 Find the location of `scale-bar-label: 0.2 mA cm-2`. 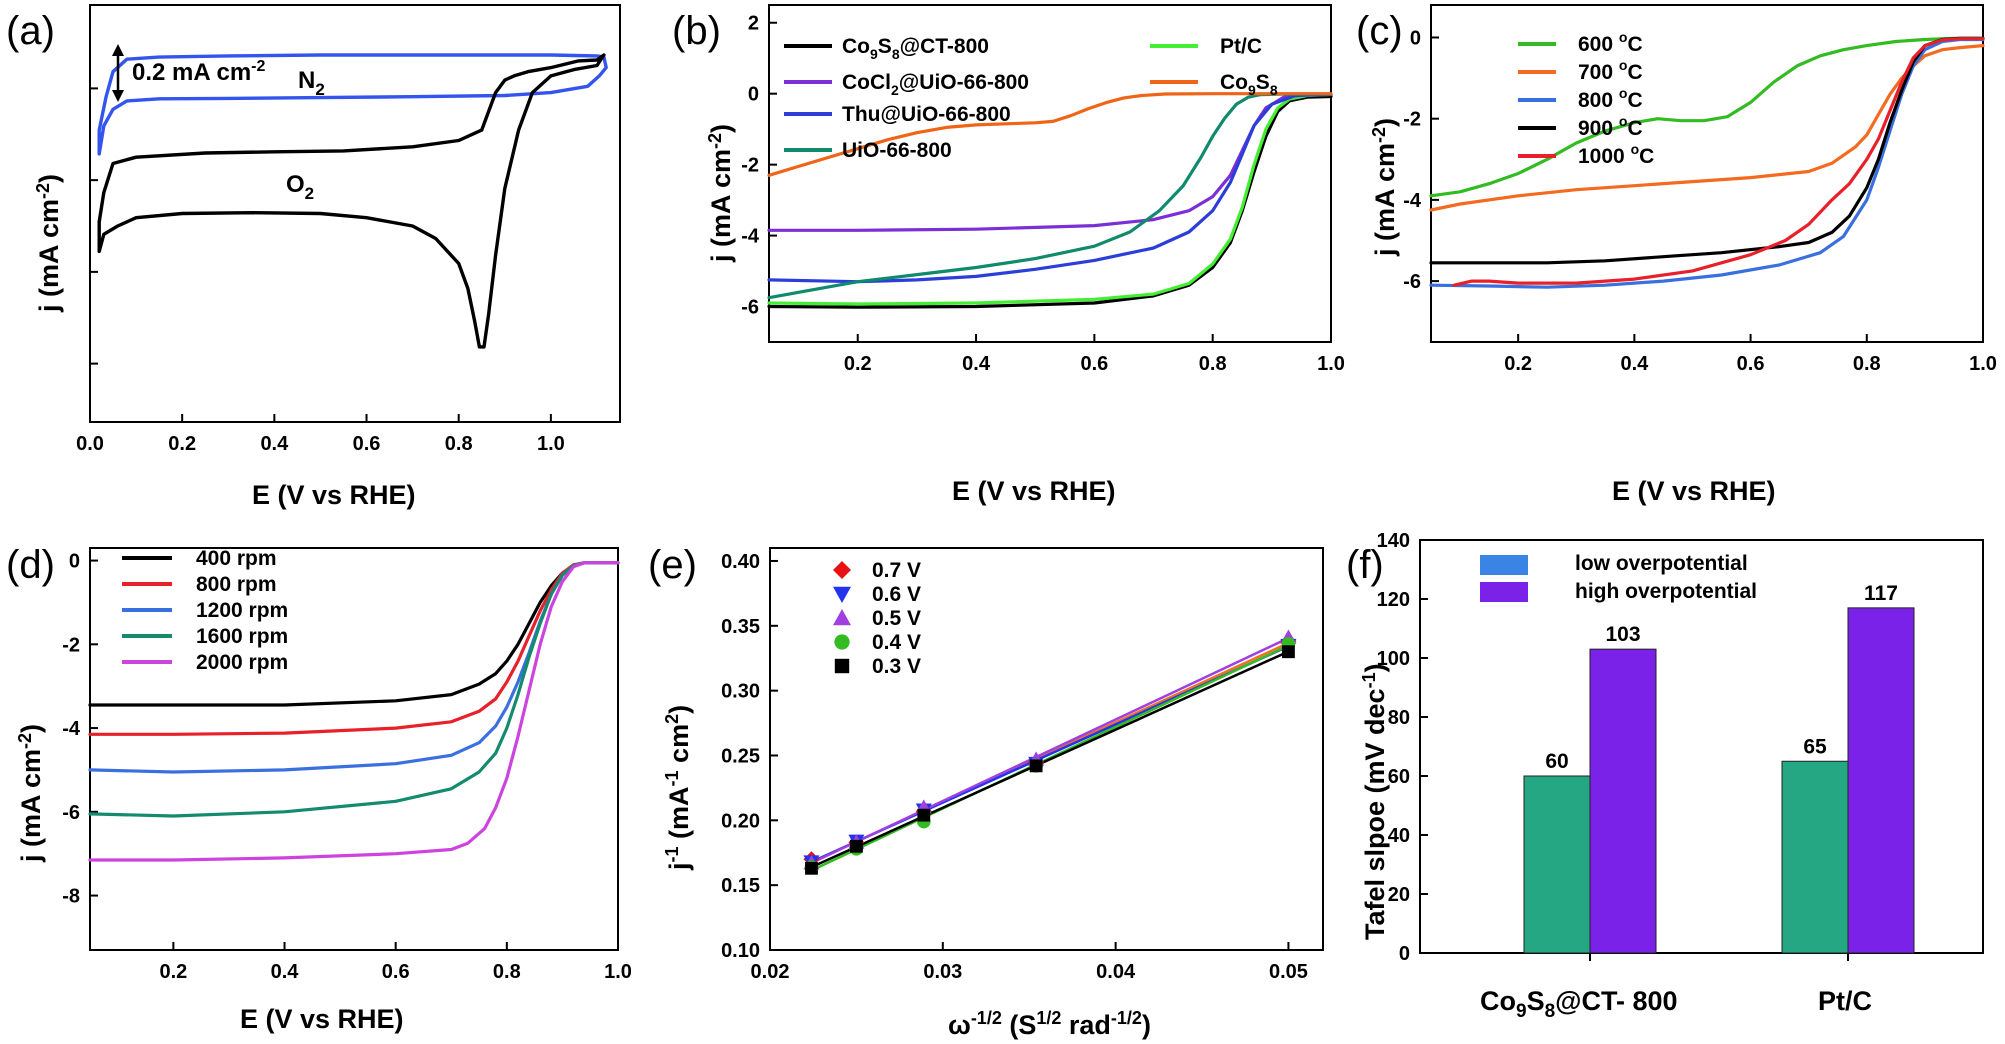

scale-bar-label: 0.2 mA cm-2 is located at coordinates (199, 72).